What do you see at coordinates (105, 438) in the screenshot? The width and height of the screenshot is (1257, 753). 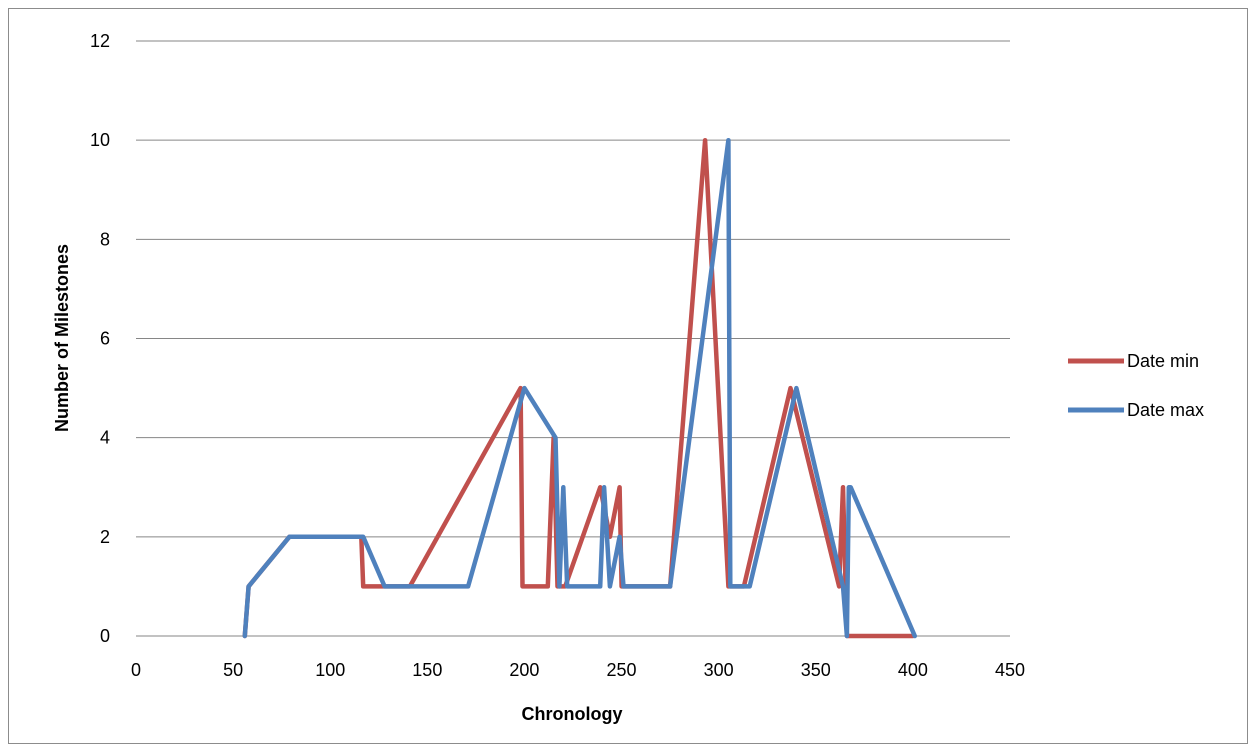 I see `y-tick-label: 4` at bounding box center [105, 438].